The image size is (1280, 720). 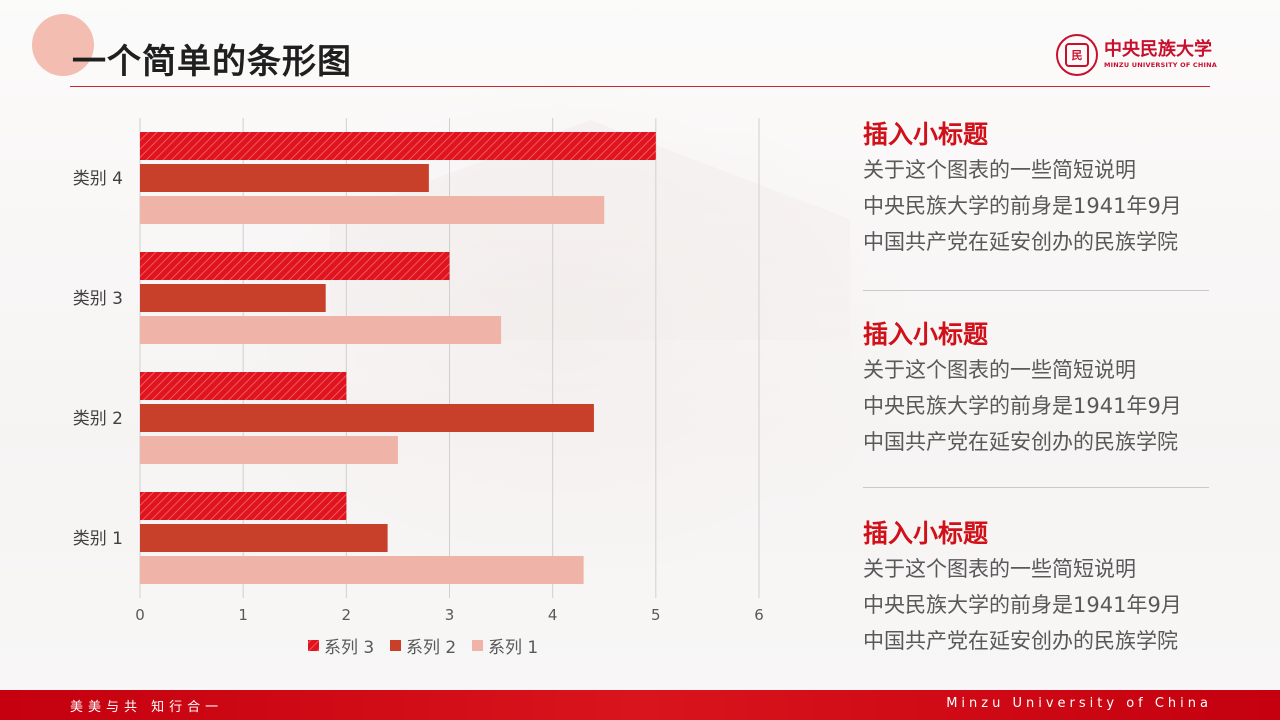 I want to click on x-tick-label: 4, so click(x=553, y=615).